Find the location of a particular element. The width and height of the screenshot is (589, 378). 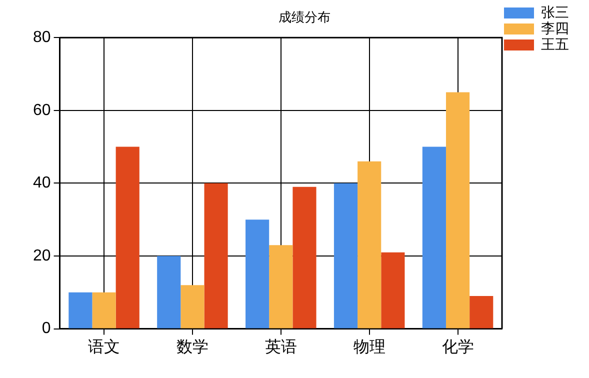

x-tick-label: 数学 is located at coordinates (192, 347).